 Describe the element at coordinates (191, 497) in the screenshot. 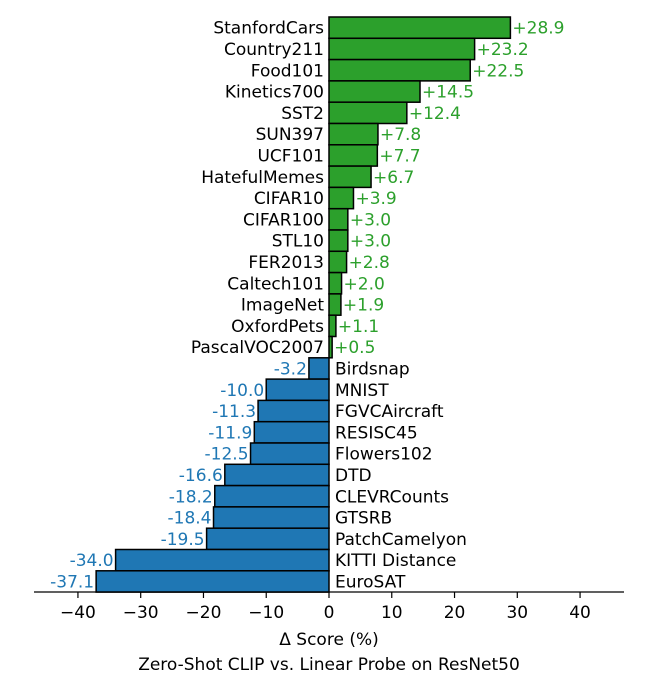

I see `value-label: -18.2` at that location.